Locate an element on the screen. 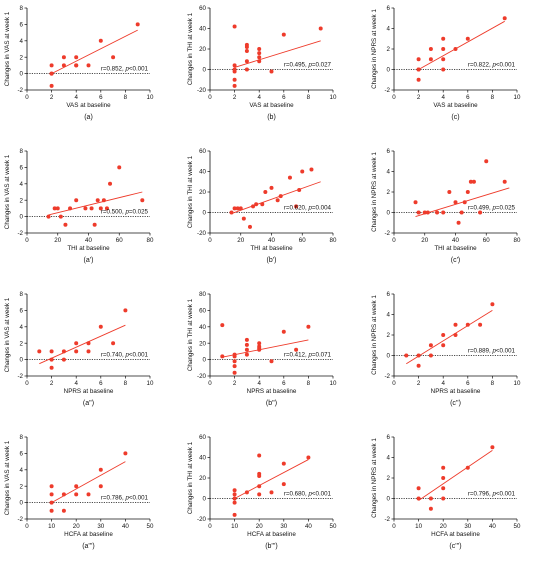 This screenshot has height=571, width=550. x-axis-label: HCFA at baseline is located at coordinates (88, 534).